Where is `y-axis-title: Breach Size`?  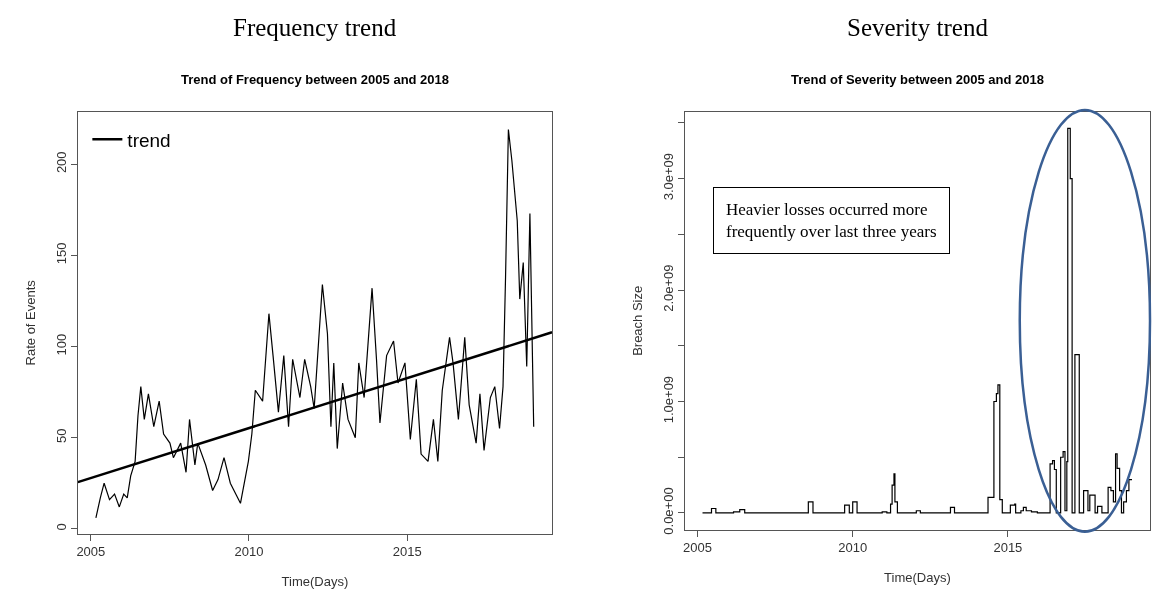
y-axis-title: Breach Size is located at coordinates (637, 320).